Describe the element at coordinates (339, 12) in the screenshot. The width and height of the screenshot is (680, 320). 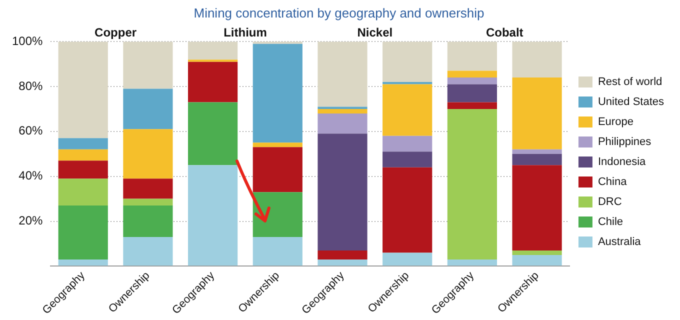
I see `chart-title: Mining concentration by geography and ownership` at that location.